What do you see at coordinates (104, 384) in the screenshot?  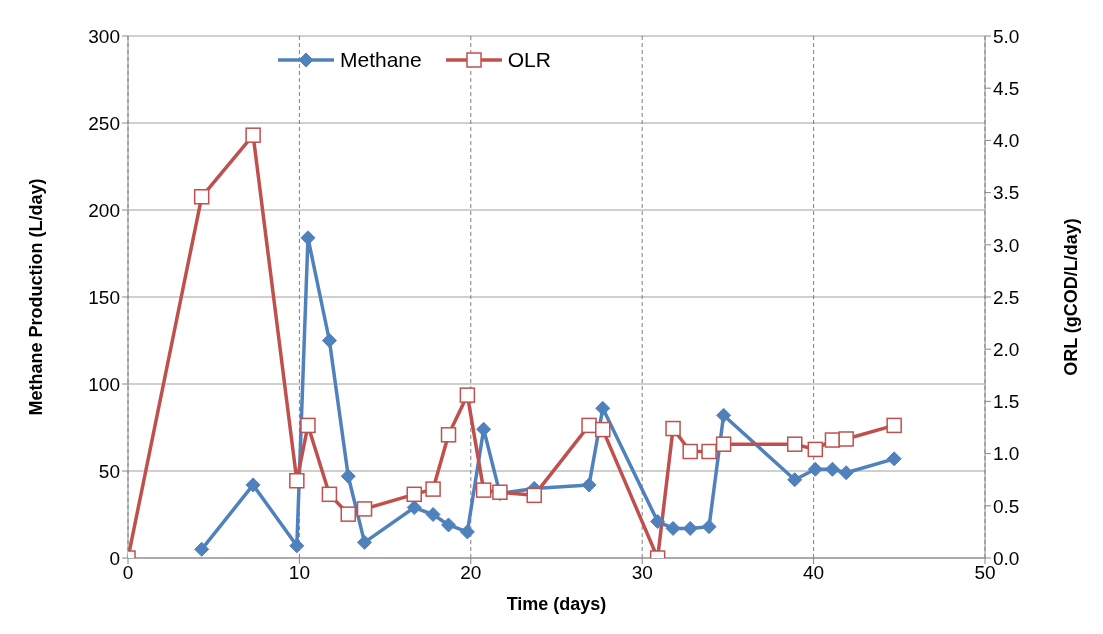 I see `y-tick-label: 100` at bounding box center [104, 384].